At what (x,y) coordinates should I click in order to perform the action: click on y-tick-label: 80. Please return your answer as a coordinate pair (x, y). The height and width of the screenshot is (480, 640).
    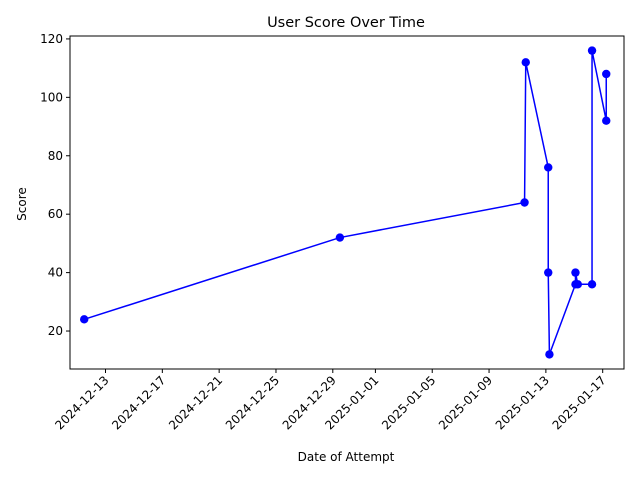
    Looking at the image, I should click on (55, 156).